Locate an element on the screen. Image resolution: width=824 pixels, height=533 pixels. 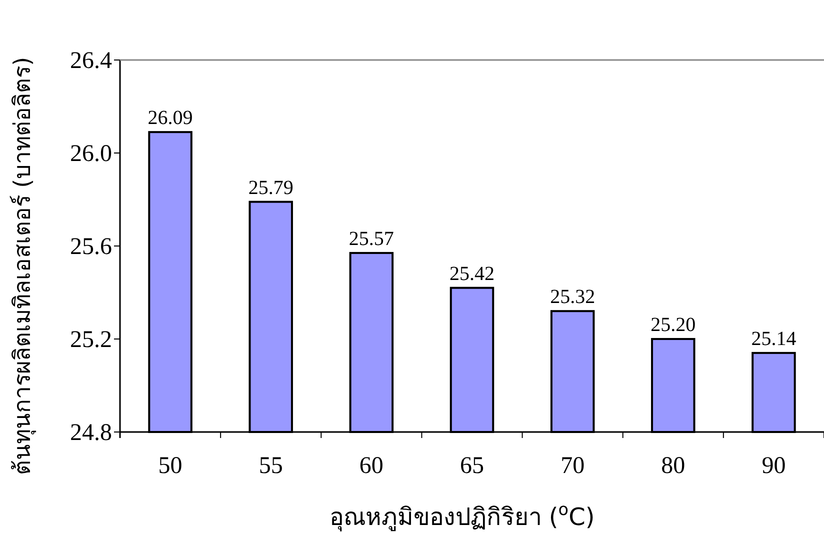
x-tick-label: 55 is located at coordinates (270, 466).